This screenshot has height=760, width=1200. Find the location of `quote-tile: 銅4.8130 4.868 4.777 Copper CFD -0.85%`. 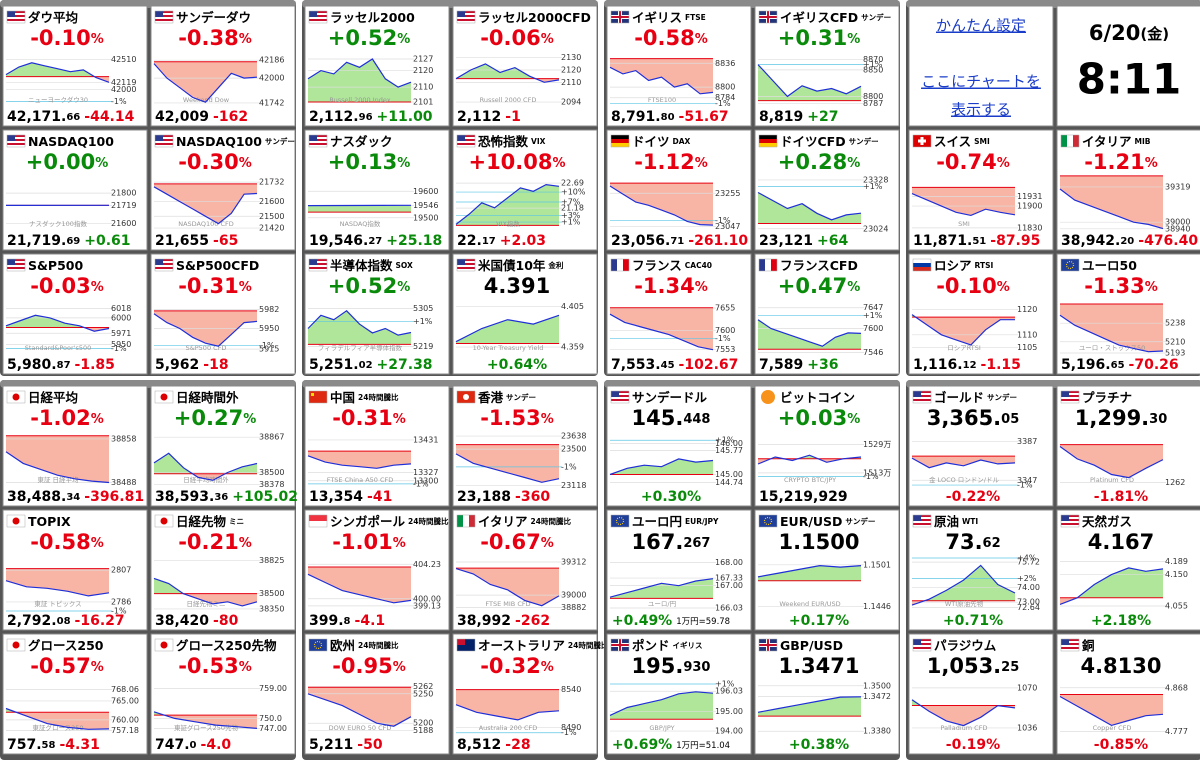

quote-tile: 銅4.8130 4.868 4.777 Copper CFD -0.85% is located at coordinates (1128, 694).